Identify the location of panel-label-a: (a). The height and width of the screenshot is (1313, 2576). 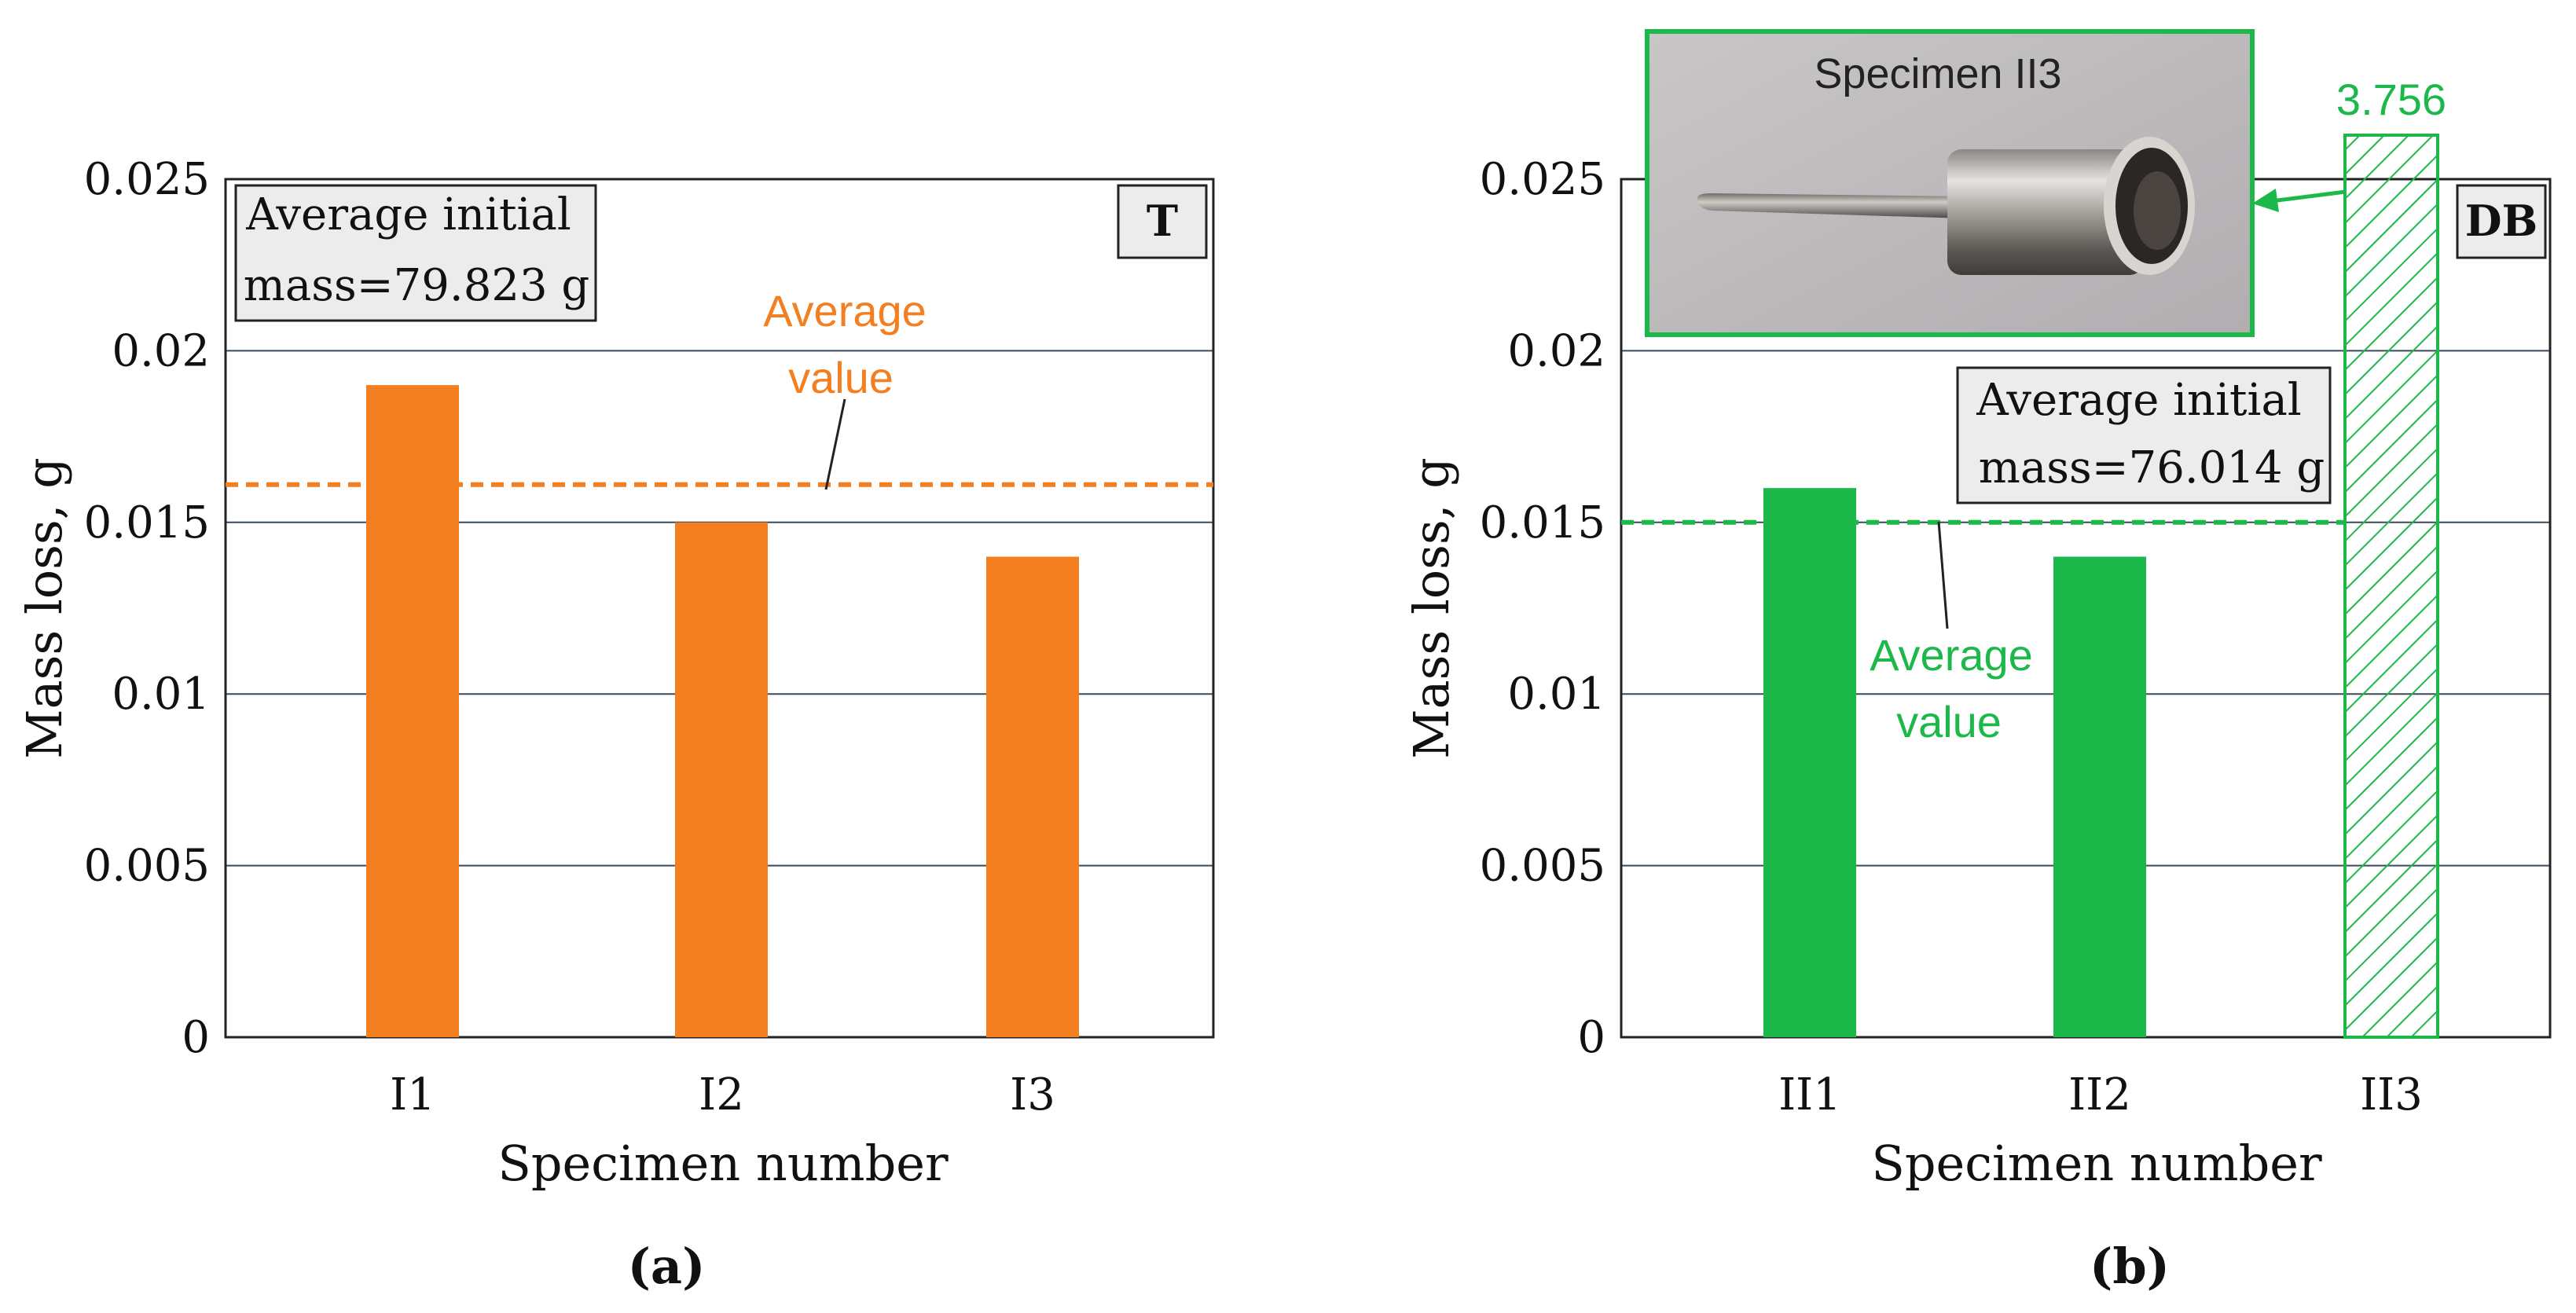
(667, 1266).